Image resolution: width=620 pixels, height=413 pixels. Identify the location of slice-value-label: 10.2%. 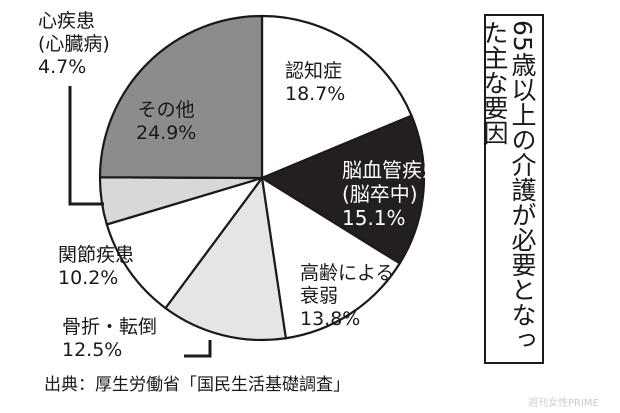
(88, 278).